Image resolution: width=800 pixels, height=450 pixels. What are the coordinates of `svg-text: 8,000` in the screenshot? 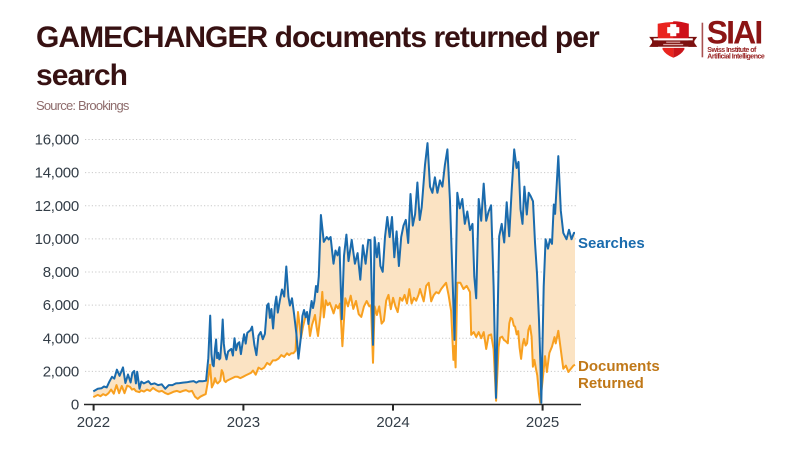 It's located at (61, 272).